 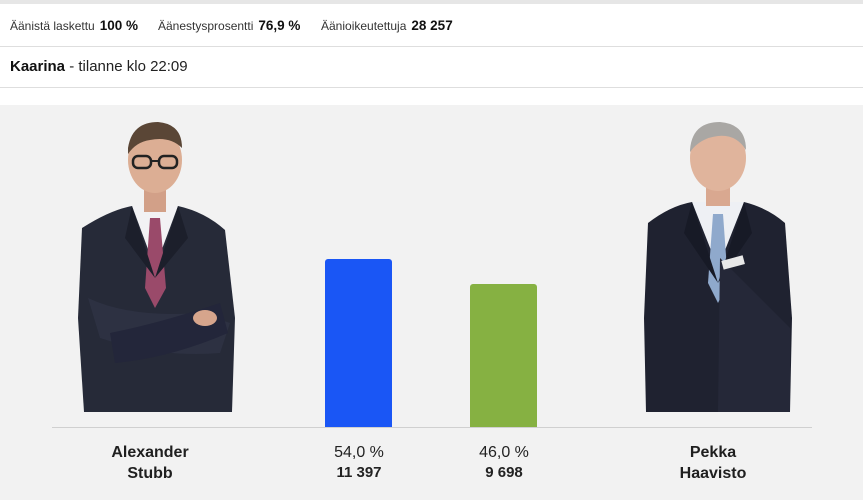 I want to click on stat-turnout-label: Äänestysprosentti, so click(x=206, y=26).